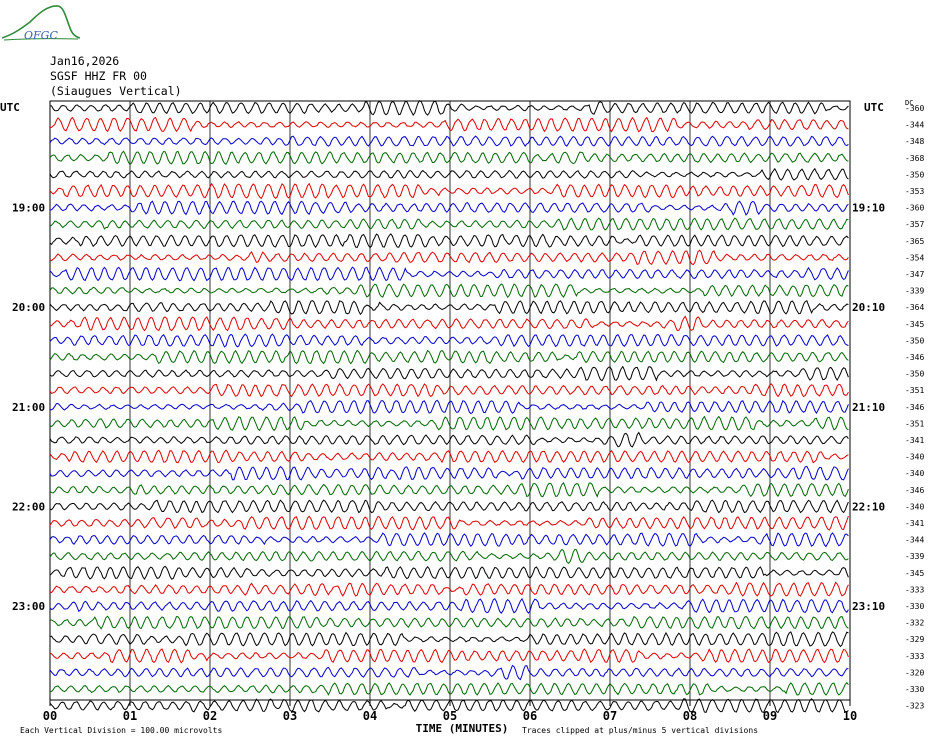  Describe the element at coordinates (868, 407) in the screenshot. I see `right-time-label: 21:10` at that location.